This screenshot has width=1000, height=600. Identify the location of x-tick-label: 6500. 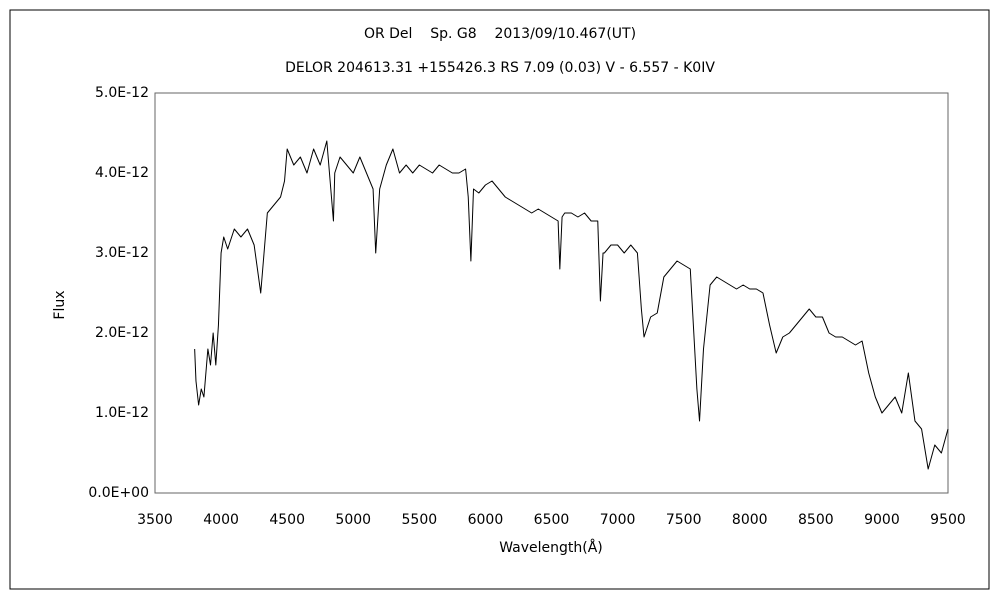
(552, 520).